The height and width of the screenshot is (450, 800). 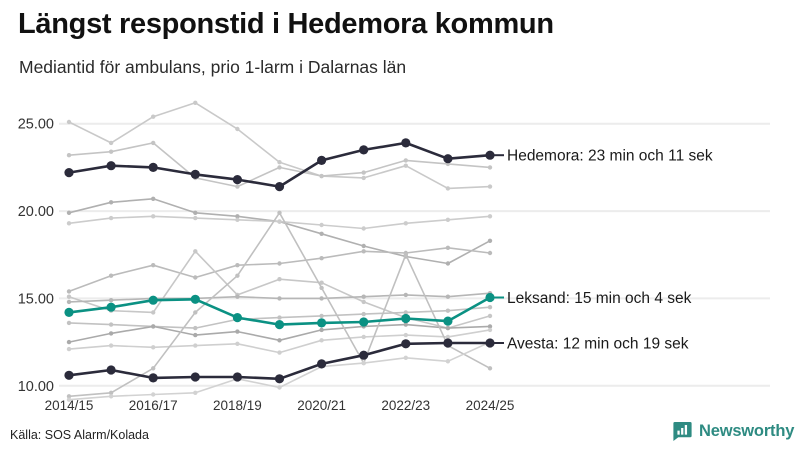 What do you see at coordinates (36, 212) in the screenshot?
I see `y-axis-tick-label: 20.00` at bounding box center [36, 212].